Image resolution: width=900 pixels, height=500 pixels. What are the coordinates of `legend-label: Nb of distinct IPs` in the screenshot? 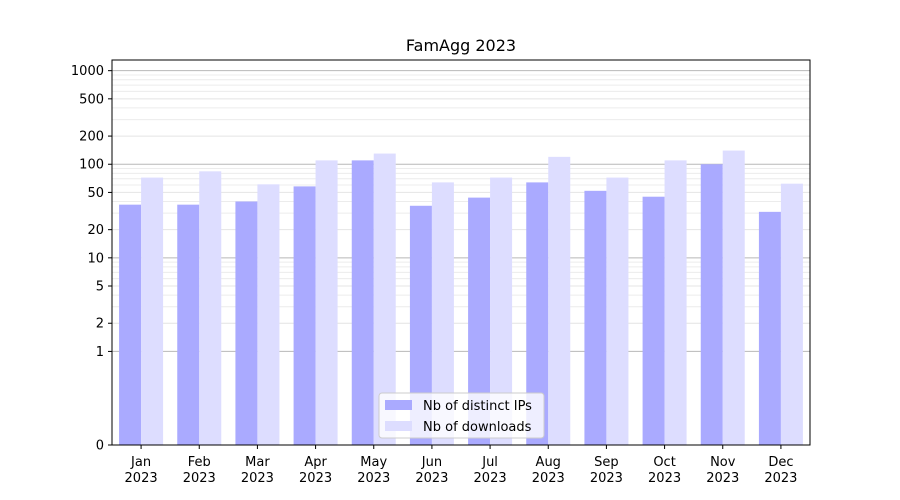 It's located at (477, 406).